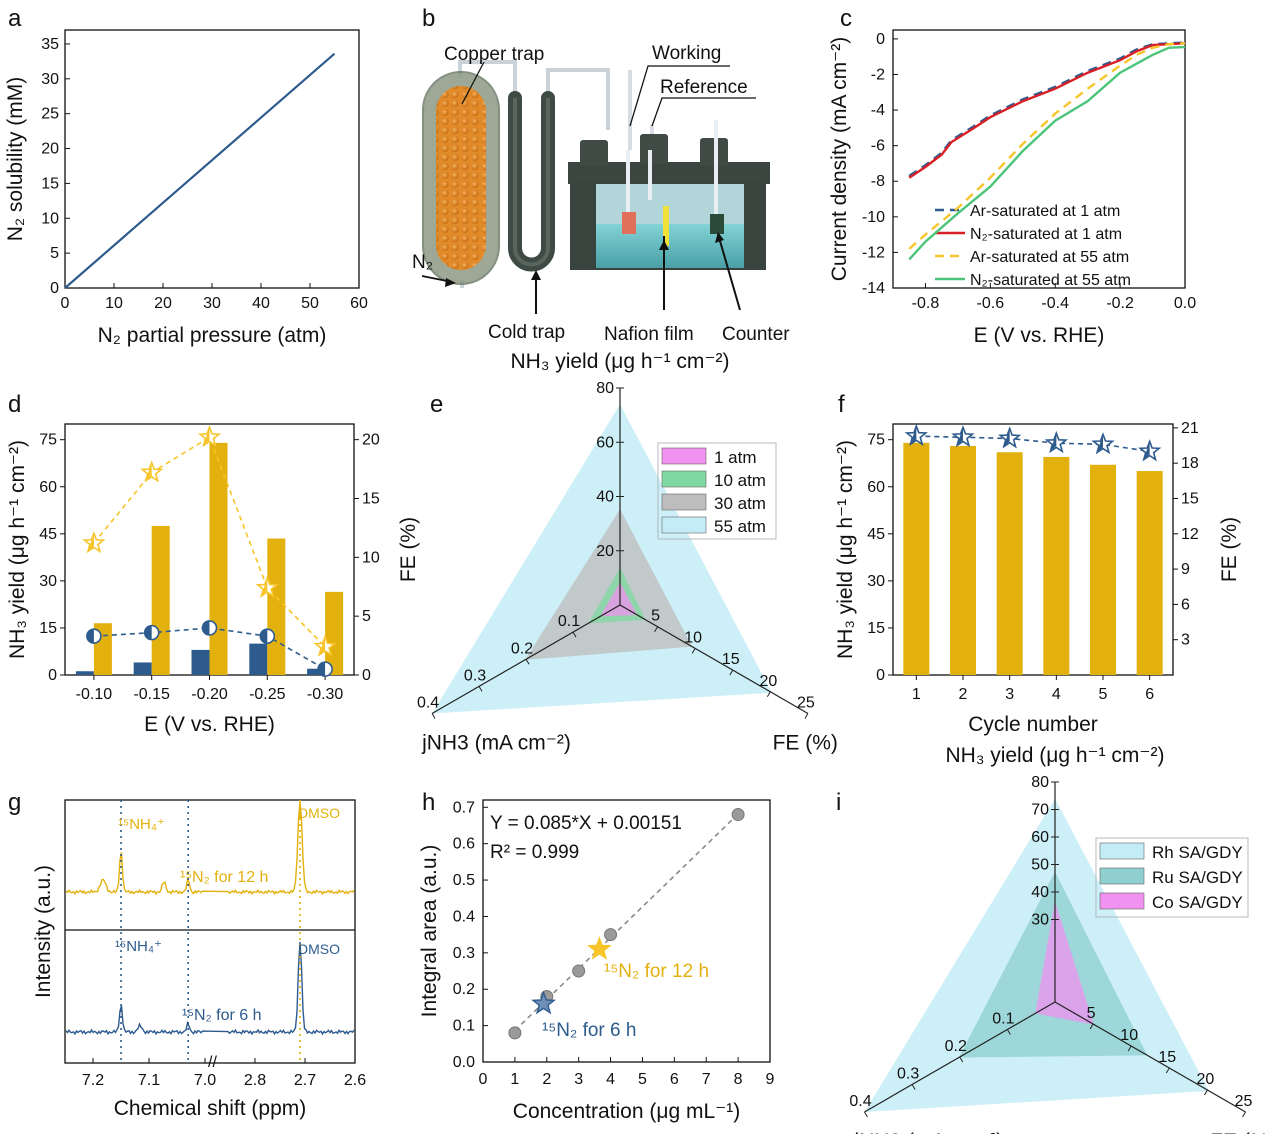 This screenshot has width=1269, height=1134. I want to click on plot-frame, so click(1039, 159).